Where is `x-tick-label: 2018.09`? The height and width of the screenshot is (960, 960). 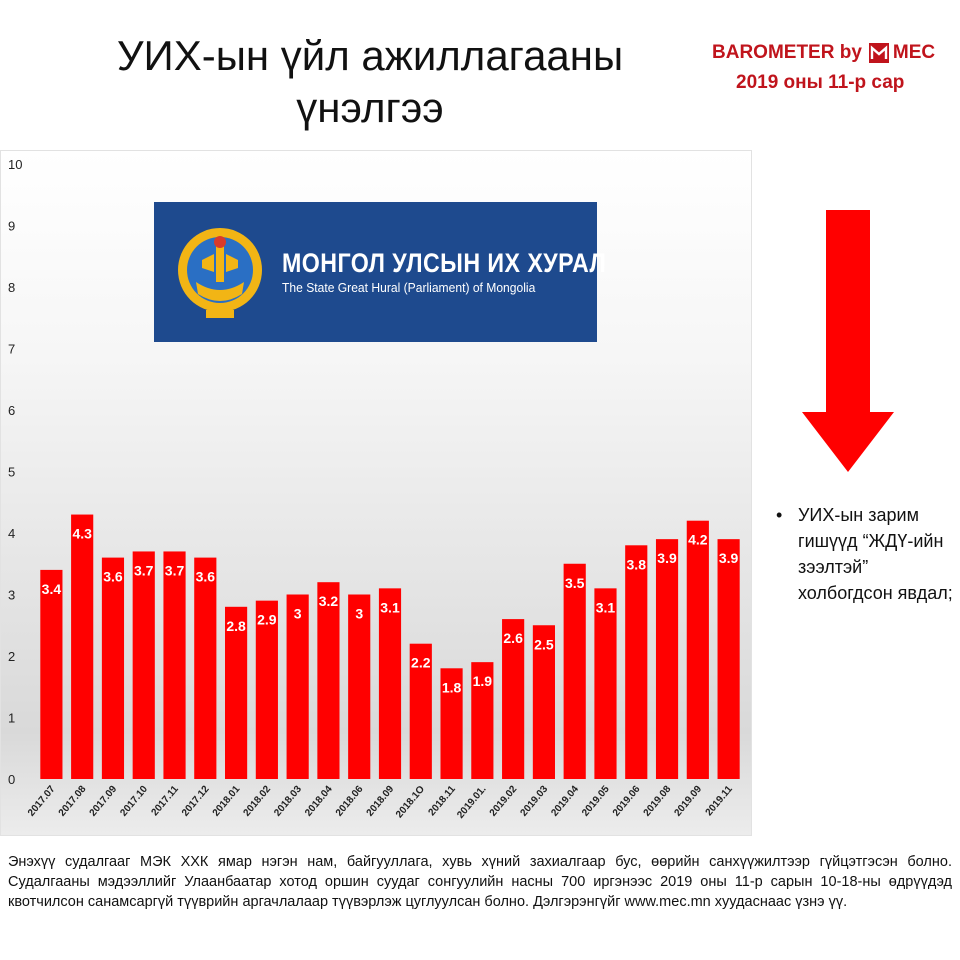
x-tick-label: 2018.09 is located at coordinates (381, 801).